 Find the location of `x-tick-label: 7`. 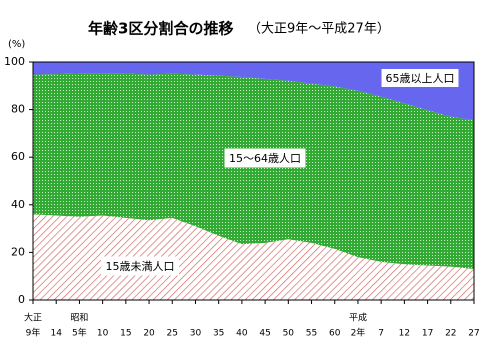

x-tick-label: 7 is located at coordinates (381, 334).